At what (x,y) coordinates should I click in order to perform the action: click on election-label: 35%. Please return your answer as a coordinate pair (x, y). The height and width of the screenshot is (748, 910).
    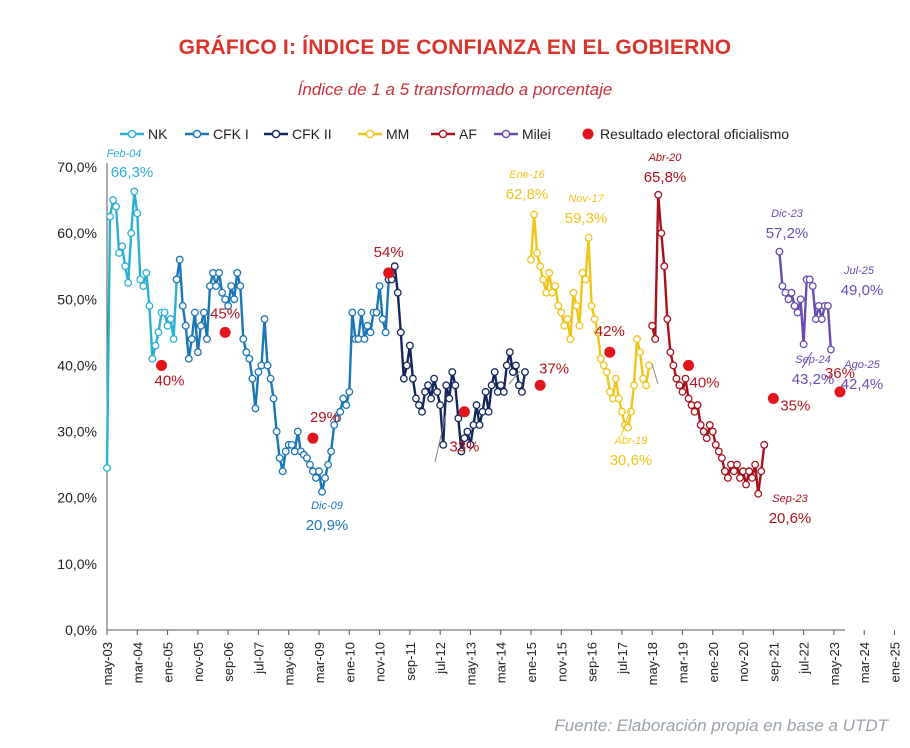
    Looking at the image, I should click on (795, 406).